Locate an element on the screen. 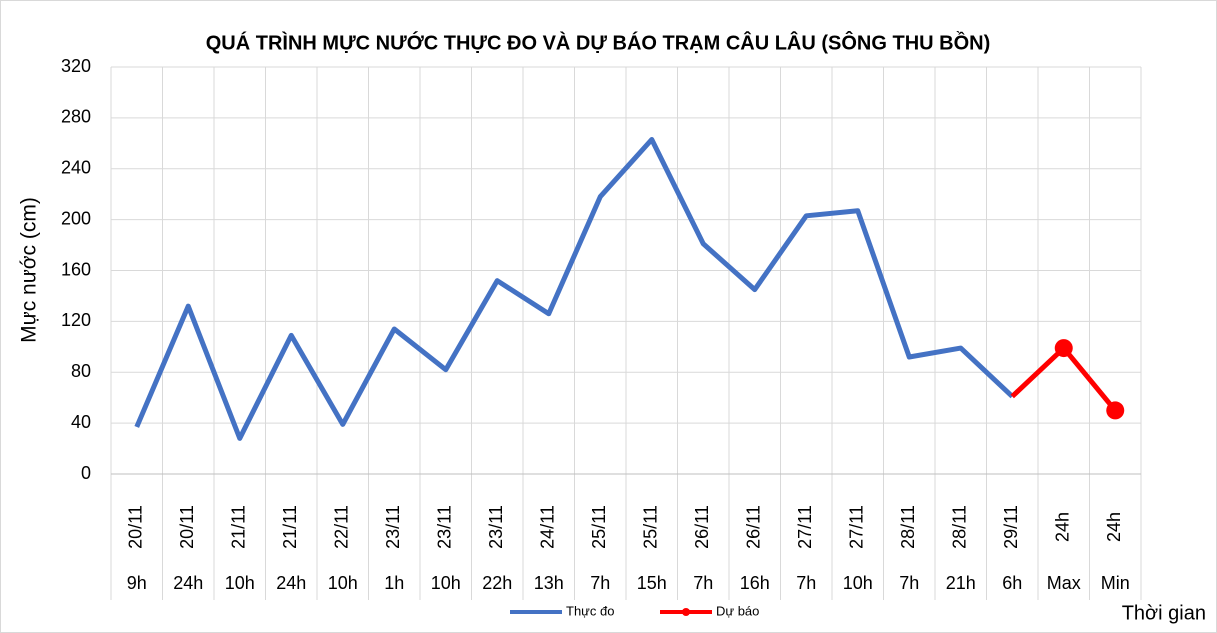 The height and width of the screenshot is (633, 1217). x-group-label: 29/11 is located at coordinates (1011, 527).